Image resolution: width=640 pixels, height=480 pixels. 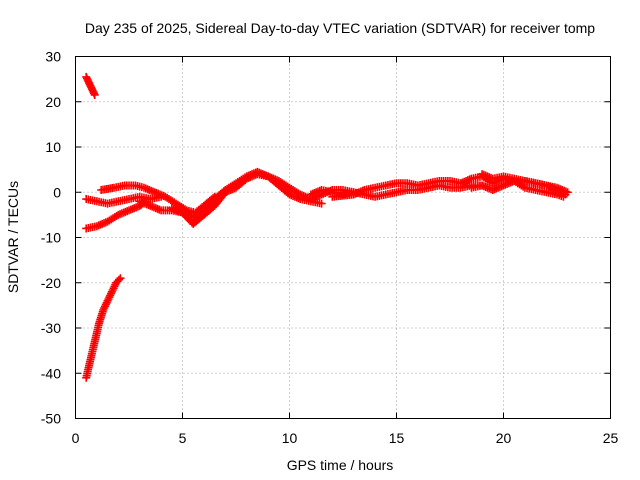 What do you see at coordinates (57, 192) in the screenshot?
I see `y-tick-label: 0` at bounding box center [57, 192].